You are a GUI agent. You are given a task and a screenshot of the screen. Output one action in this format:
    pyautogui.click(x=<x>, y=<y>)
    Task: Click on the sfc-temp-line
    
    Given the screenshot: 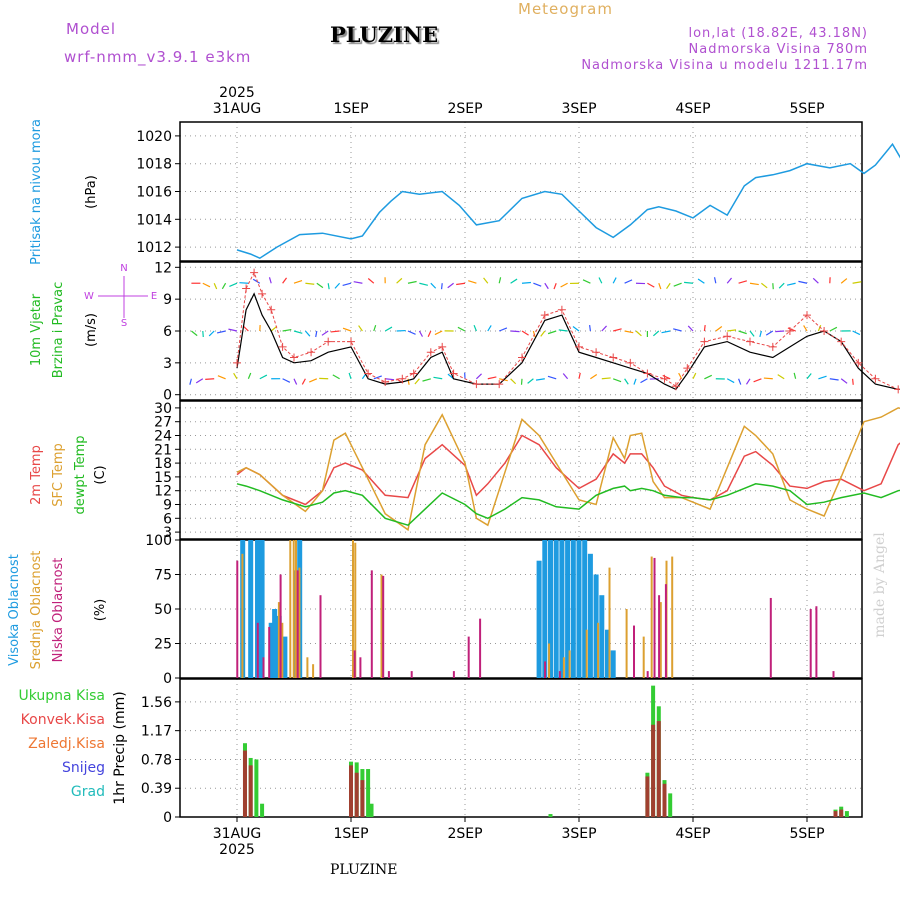 What is the action you would take?
    pyautogui.click(x=568, y=469)
    